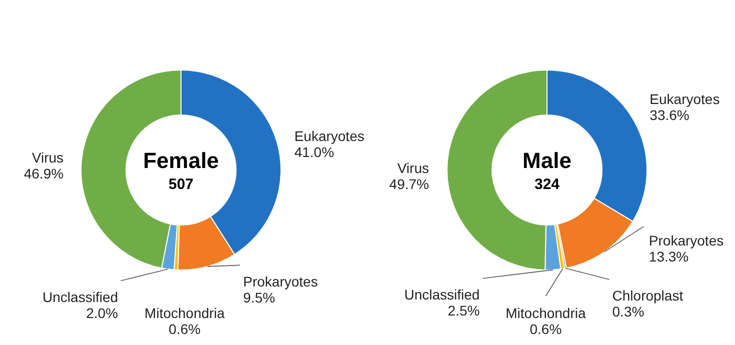 This screenshot has height=345, width=735. Describe the element at coordinates (670, 114) in the screenshot. I see `data-label: 33.6%` at that location.